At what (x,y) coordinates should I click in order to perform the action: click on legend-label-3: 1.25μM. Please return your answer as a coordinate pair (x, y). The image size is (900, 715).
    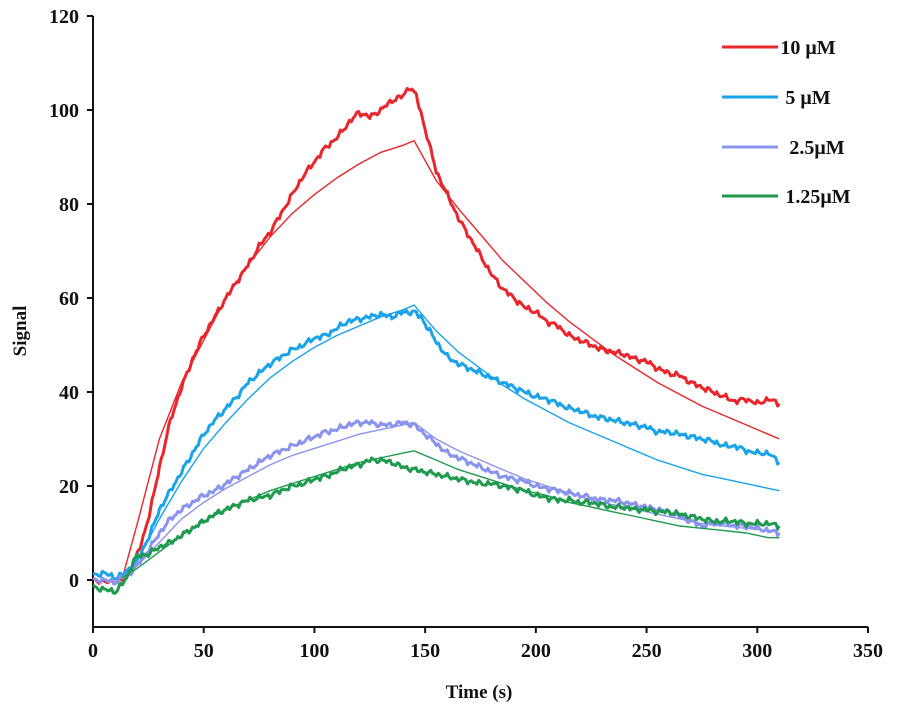
    Looking at the image, I should click on (817, 197).